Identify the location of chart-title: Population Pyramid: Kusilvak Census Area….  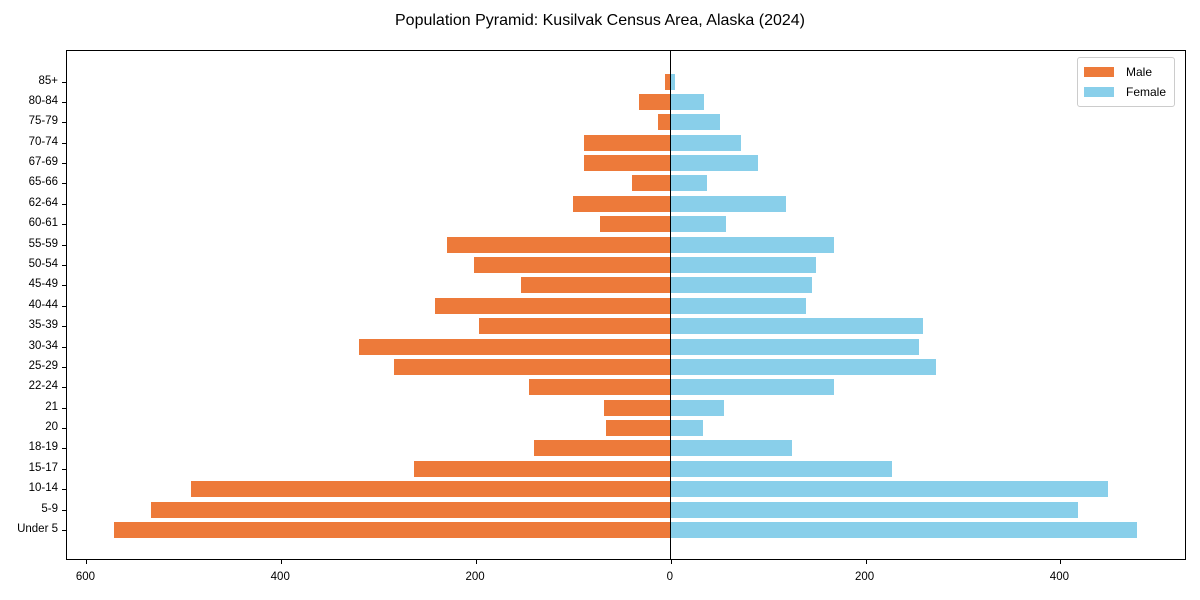
(600, 20).